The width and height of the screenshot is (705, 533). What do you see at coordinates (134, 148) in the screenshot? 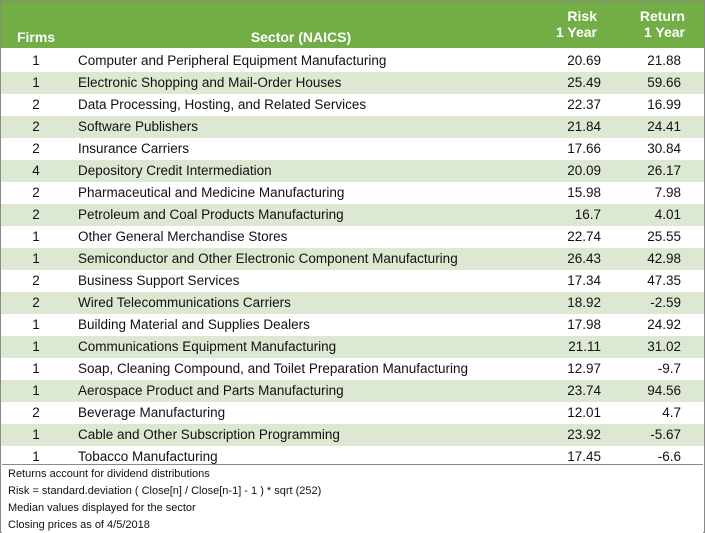
I see `cell-sector: Insurance Carriers` at bounding box center [134, 148].